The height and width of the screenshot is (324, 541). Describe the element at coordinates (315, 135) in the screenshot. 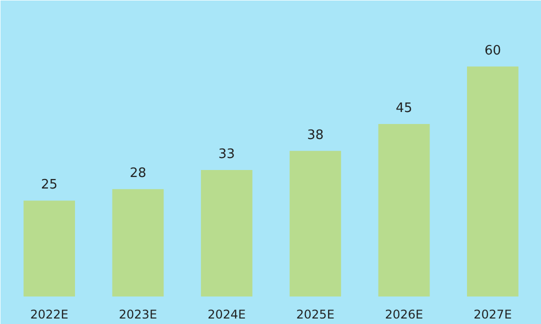

I see `data-label: 38` at that location.